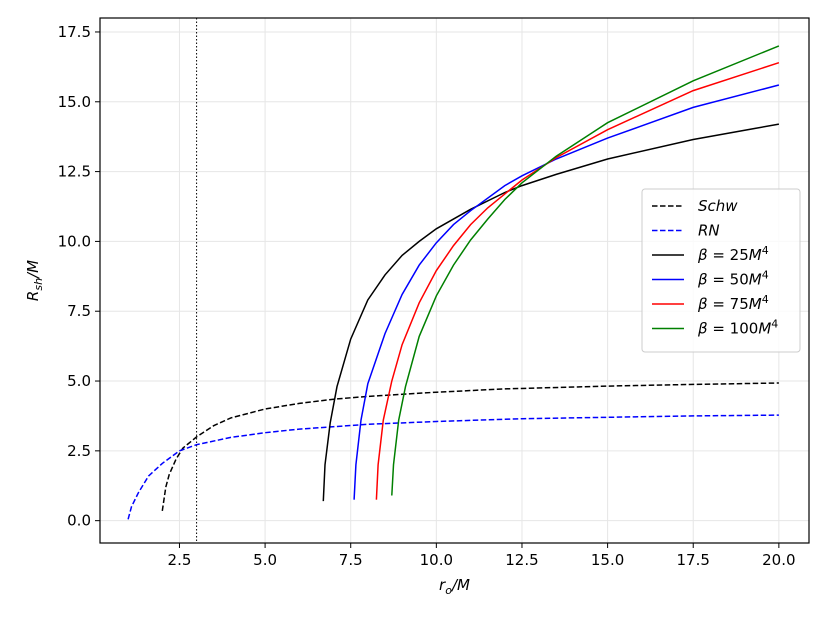 The width and height of the screenshot is (830, 623). What do you see at coordinates (351, 560) in the screenshot?
I see `x-tick-label: 7.5` at bounding box center [351, 560].